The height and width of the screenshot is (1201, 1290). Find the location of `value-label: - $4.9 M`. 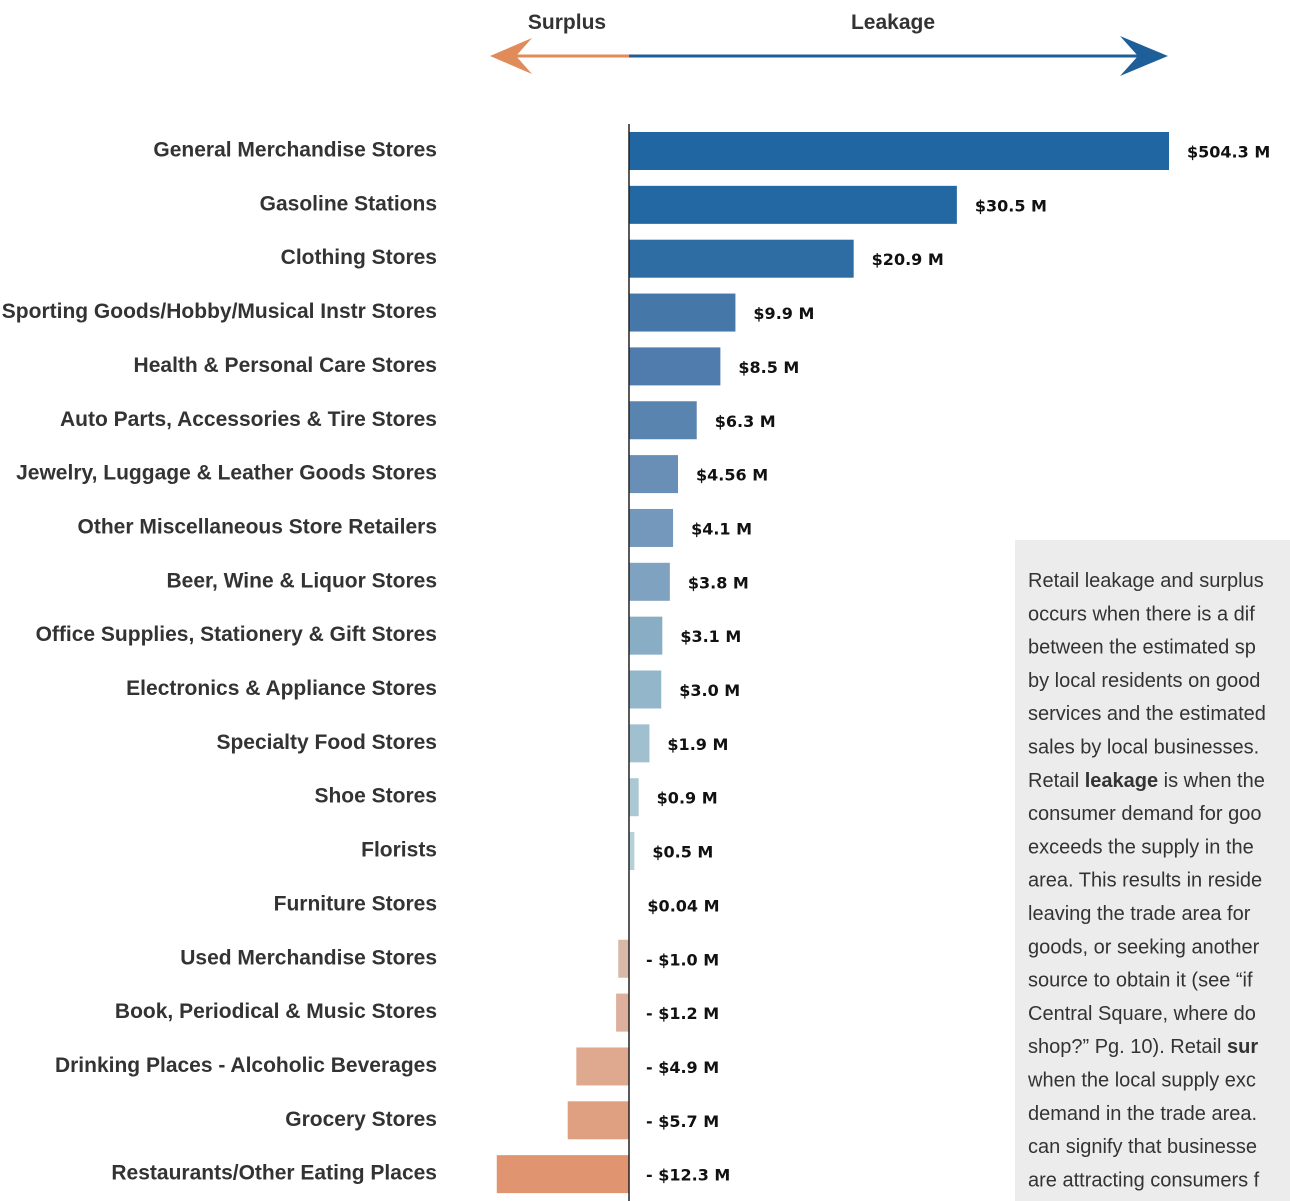

value-label: - $4.9 M is located at coordinates (682, 1067).